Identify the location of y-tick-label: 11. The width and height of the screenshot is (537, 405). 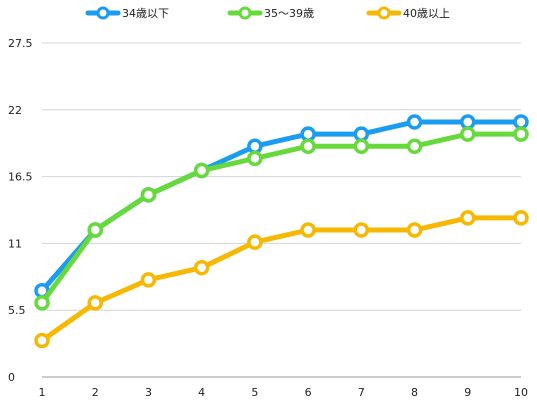
(15, 243).